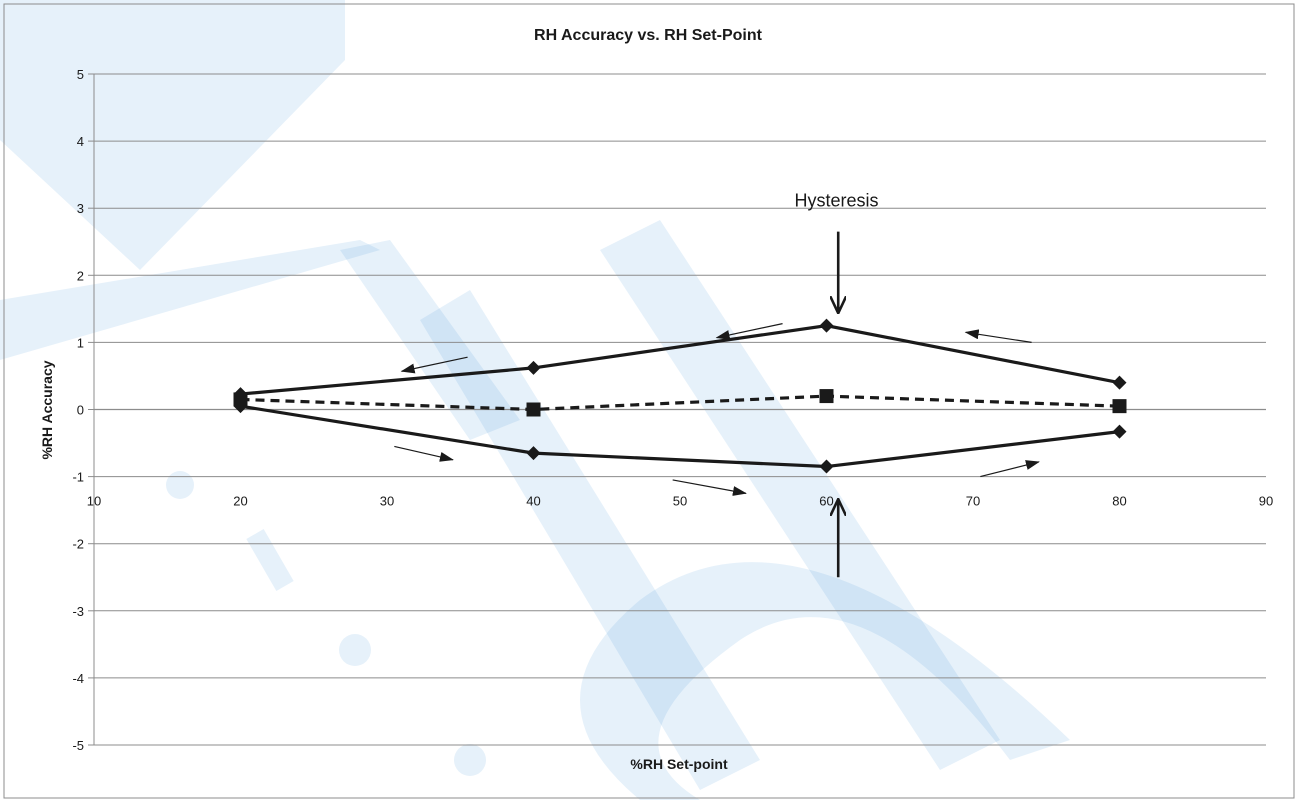  What do you see at coordinates (80, 342) in the screenshot?
I see `y-tick-label: 1` at bounding box center [80, 342].